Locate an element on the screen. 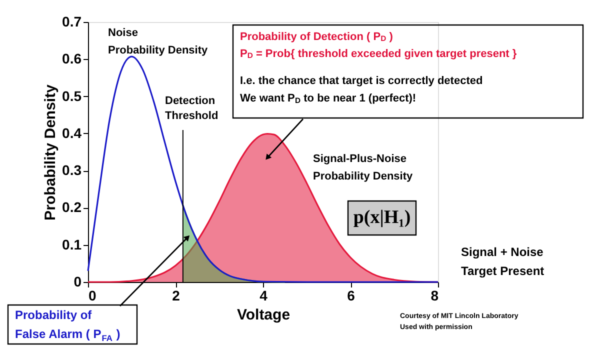 This screenshot has height=349, width=600. x-tick-label: 4 is located at coordinates (264, 296).